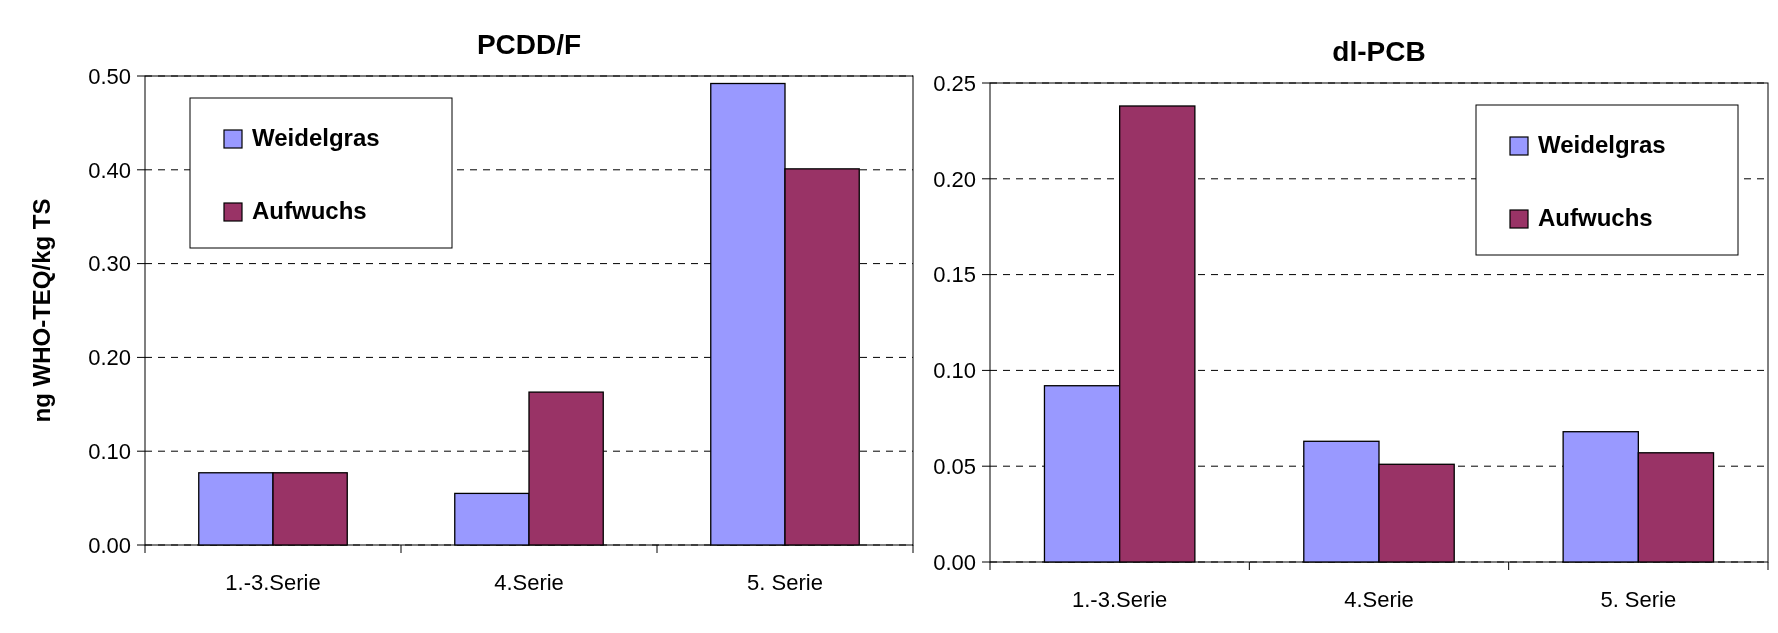 Image resolution: width=1778 pixels, height=633 pixels. What do you see at coordinates (41, 310) in the screenshot?
I see `y-axis-title: ng WHO-TEQ/kg TS` at bounding box center [41, 310].